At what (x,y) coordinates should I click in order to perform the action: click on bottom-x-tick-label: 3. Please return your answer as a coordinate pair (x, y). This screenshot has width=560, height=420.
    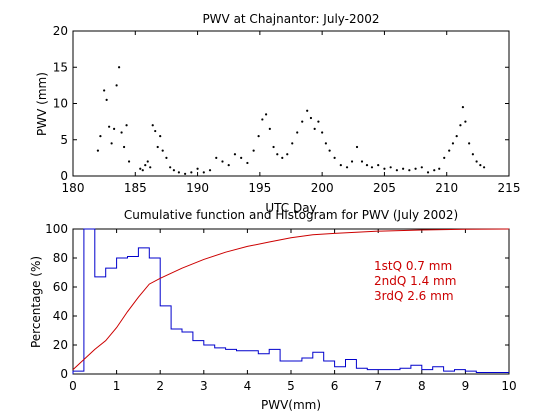
    Looking at the image, I should click on (204, 386).